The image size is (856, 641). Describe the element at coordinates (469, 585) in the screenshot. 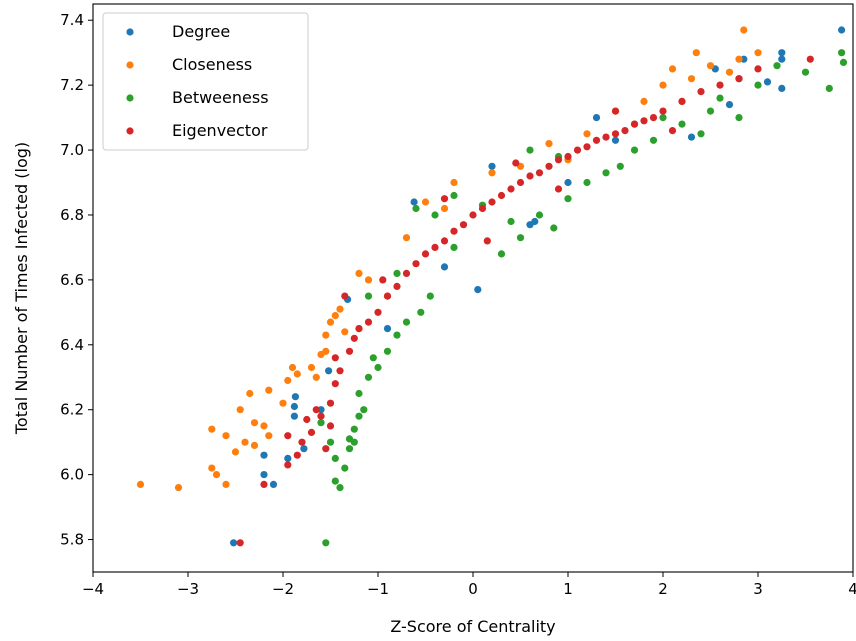

I see `x-axis: −4 −3 −2 −1 0 1 2 3 4` at that location.